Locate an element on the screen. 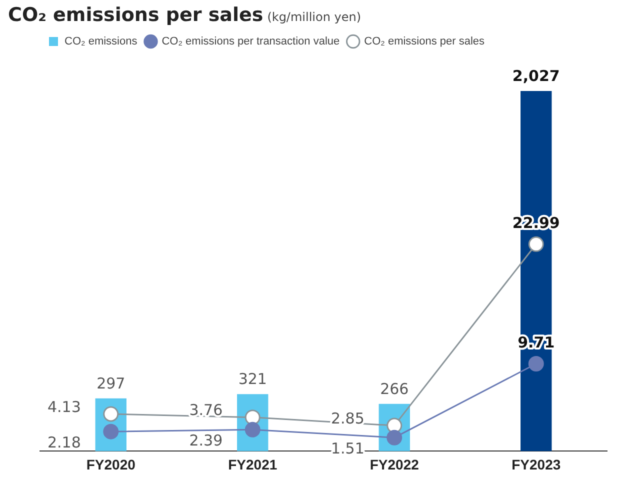 Image resolution: width=617 pixels, height=483 pixels. data-label: 2,027 is located at coordinates (536, 75).